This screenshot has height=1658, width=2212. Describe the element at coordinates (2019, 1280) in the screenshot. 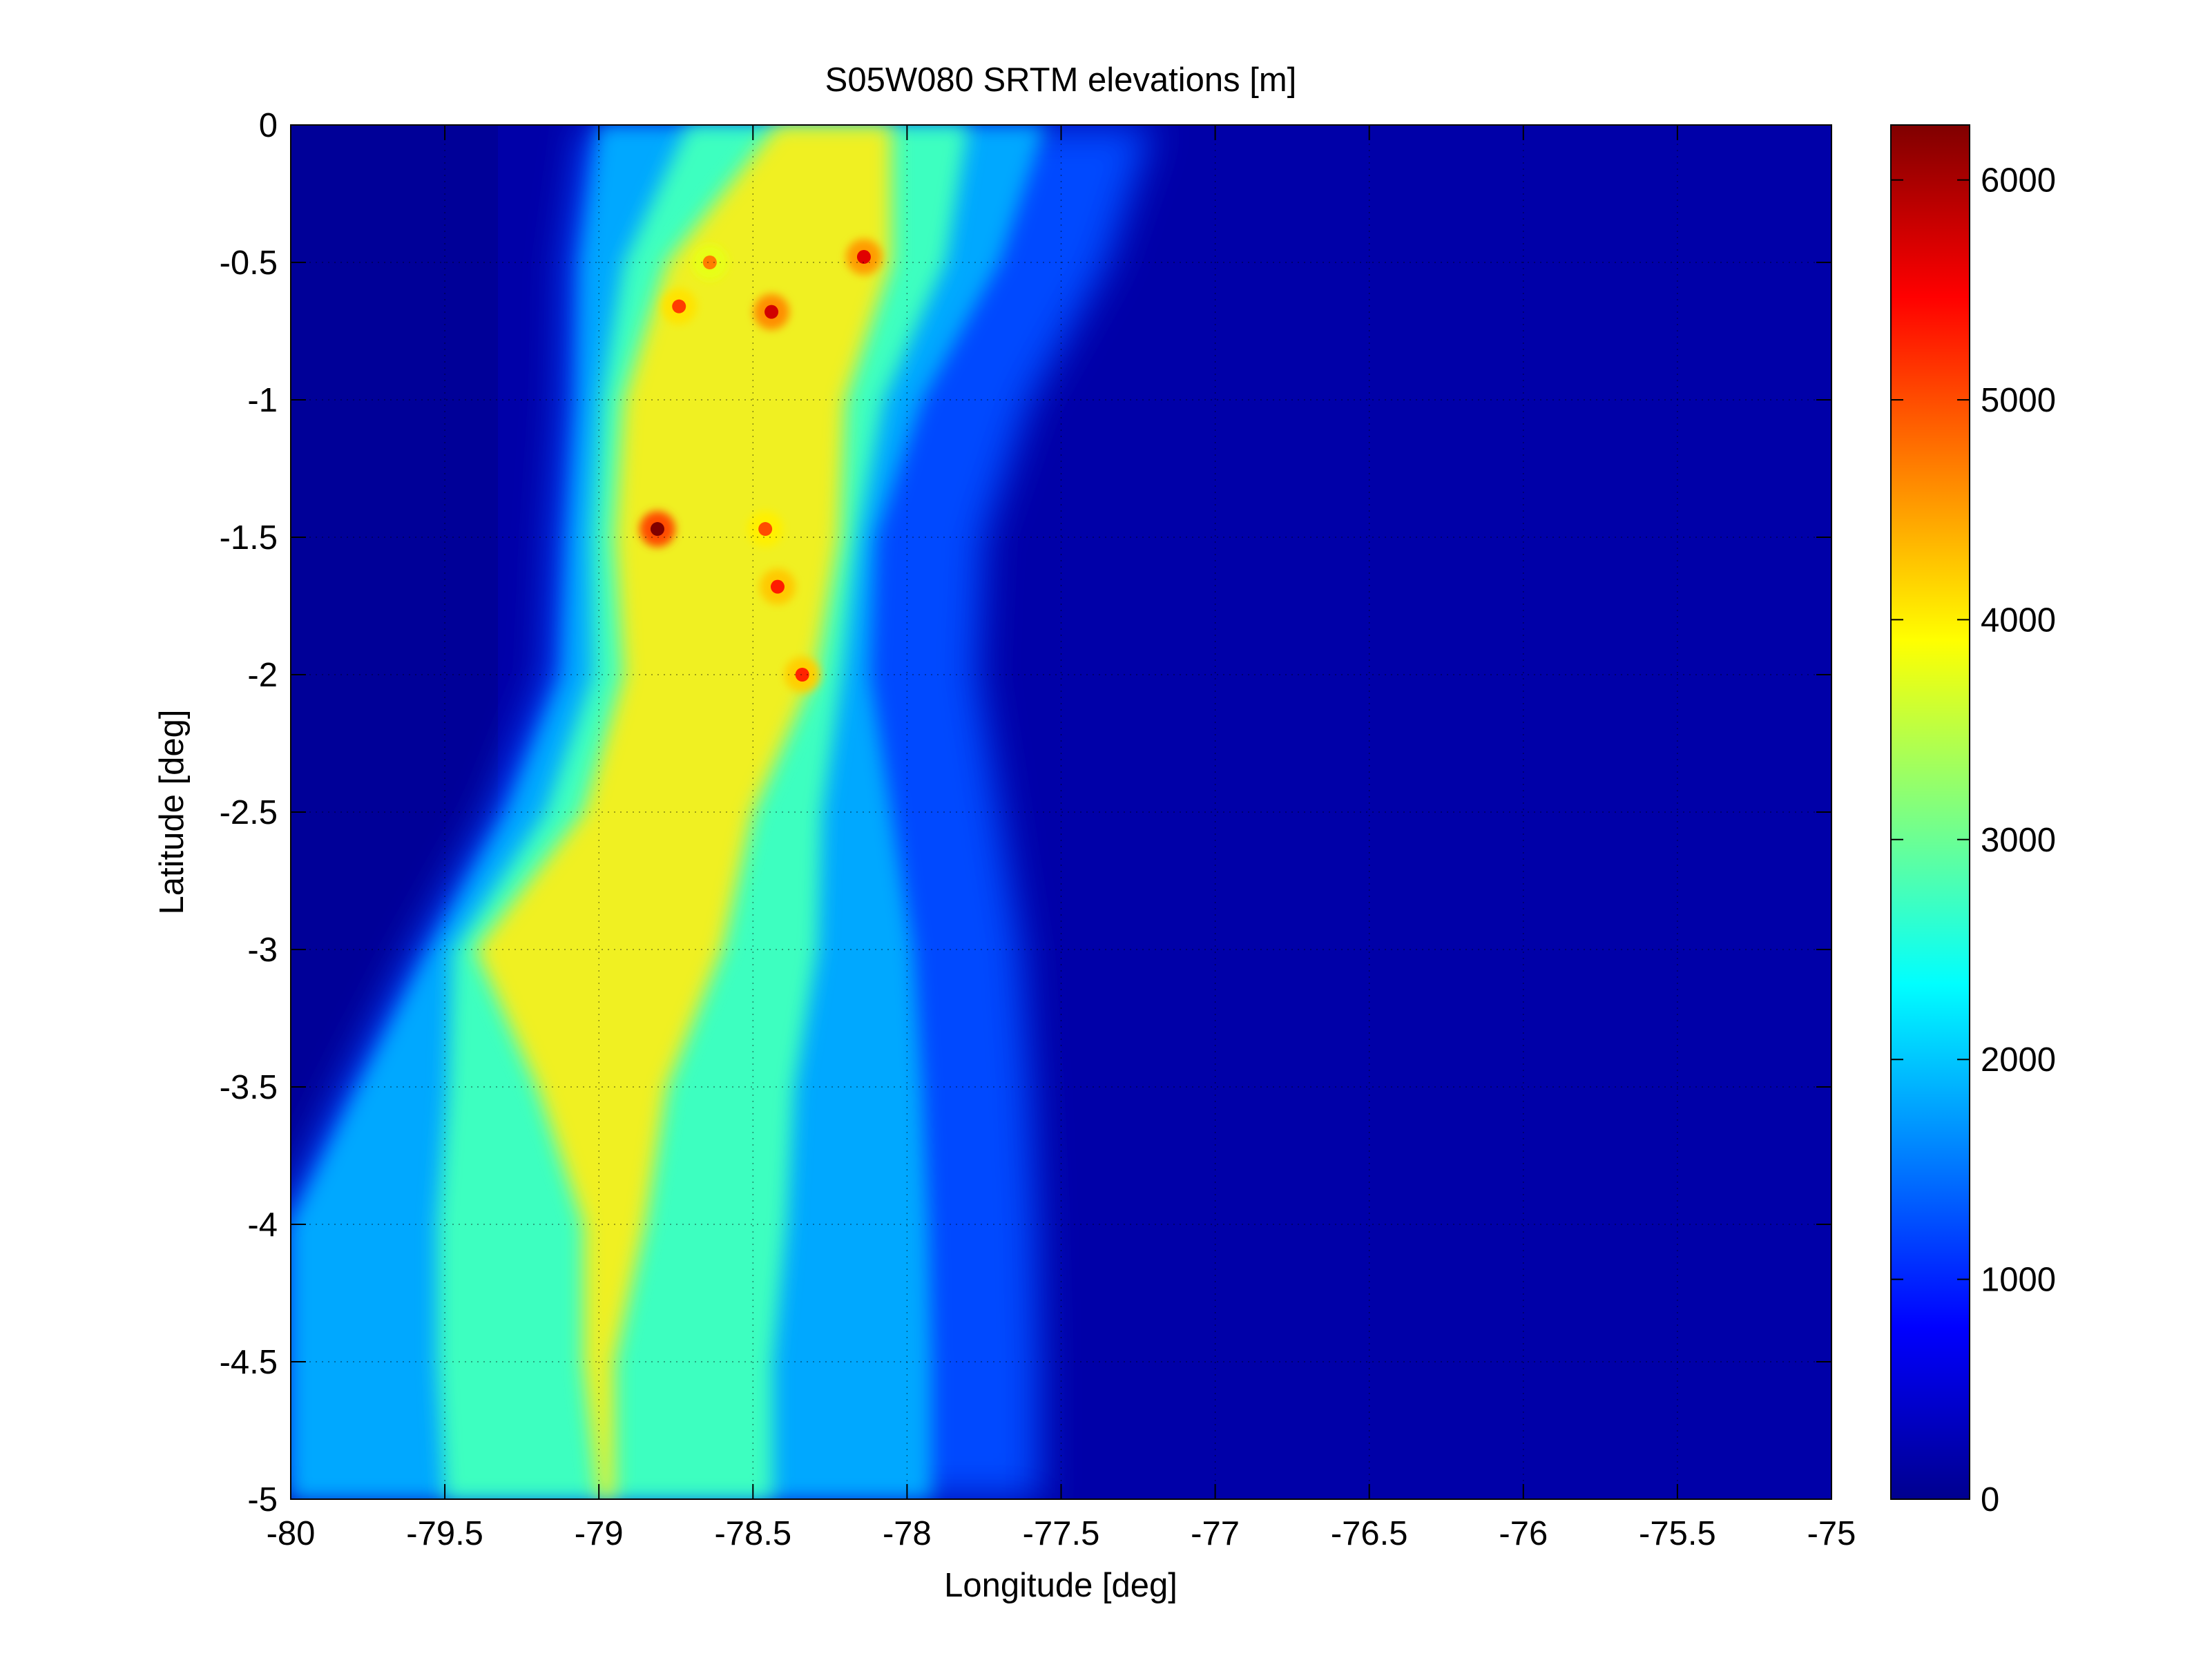

I see `colorbar-tick-label: 1000` at that location.